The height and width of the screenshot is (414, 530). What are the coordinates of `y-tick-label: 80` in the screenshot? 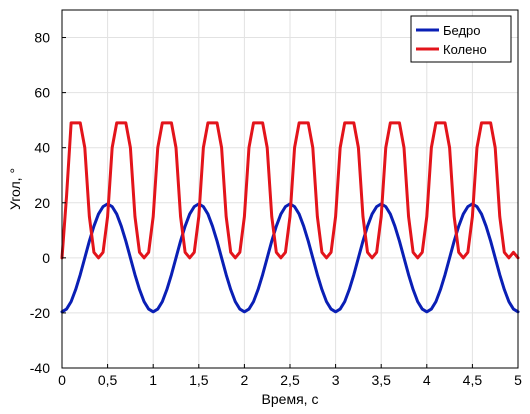 It's located at (42, 38).